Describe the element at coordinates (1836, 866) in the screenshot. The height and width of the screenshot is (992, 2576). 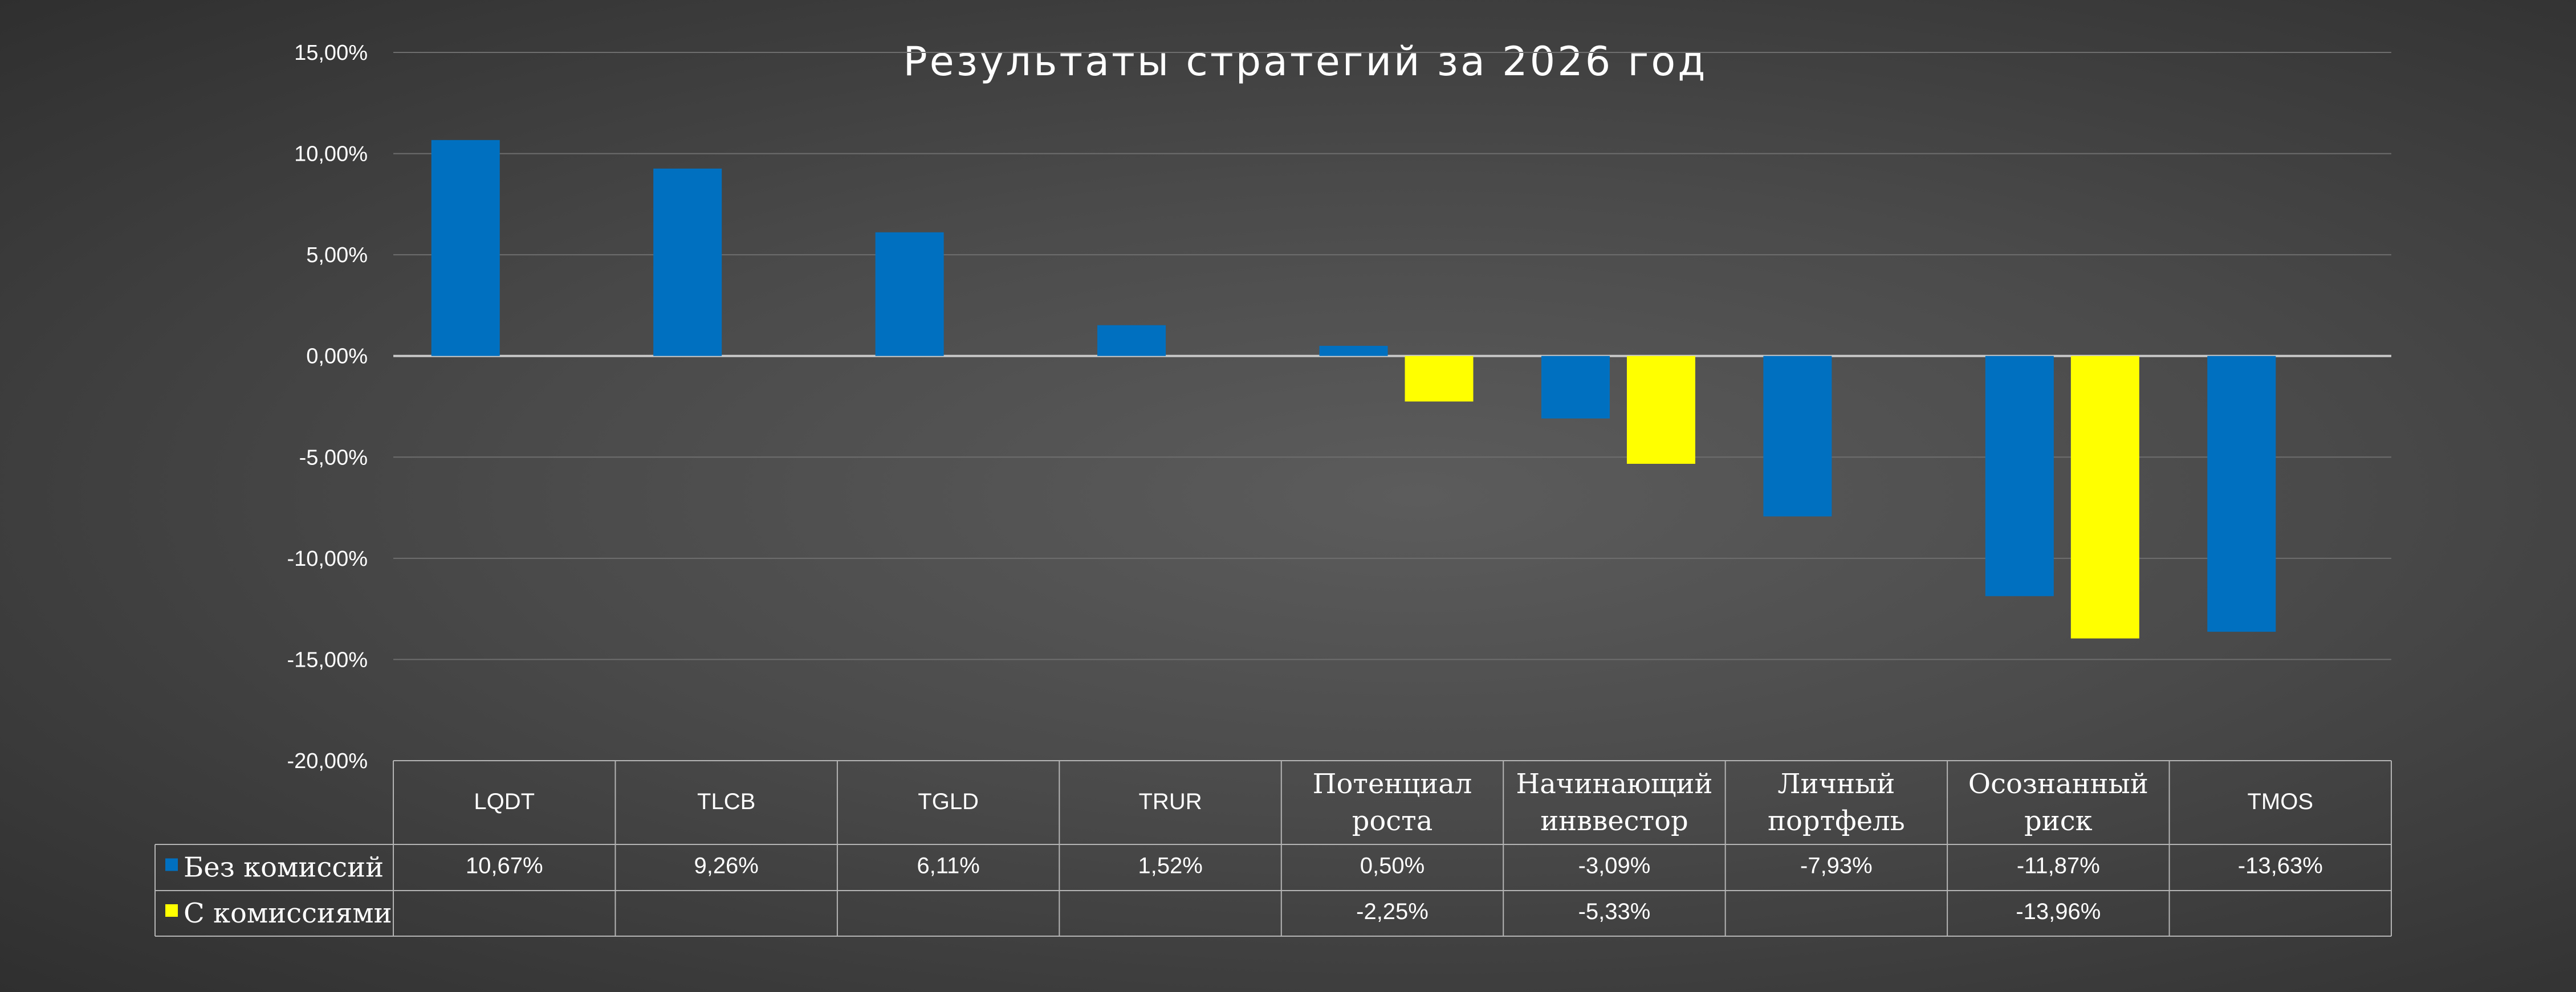
I see `data-value-label: -7,93%` at that location.